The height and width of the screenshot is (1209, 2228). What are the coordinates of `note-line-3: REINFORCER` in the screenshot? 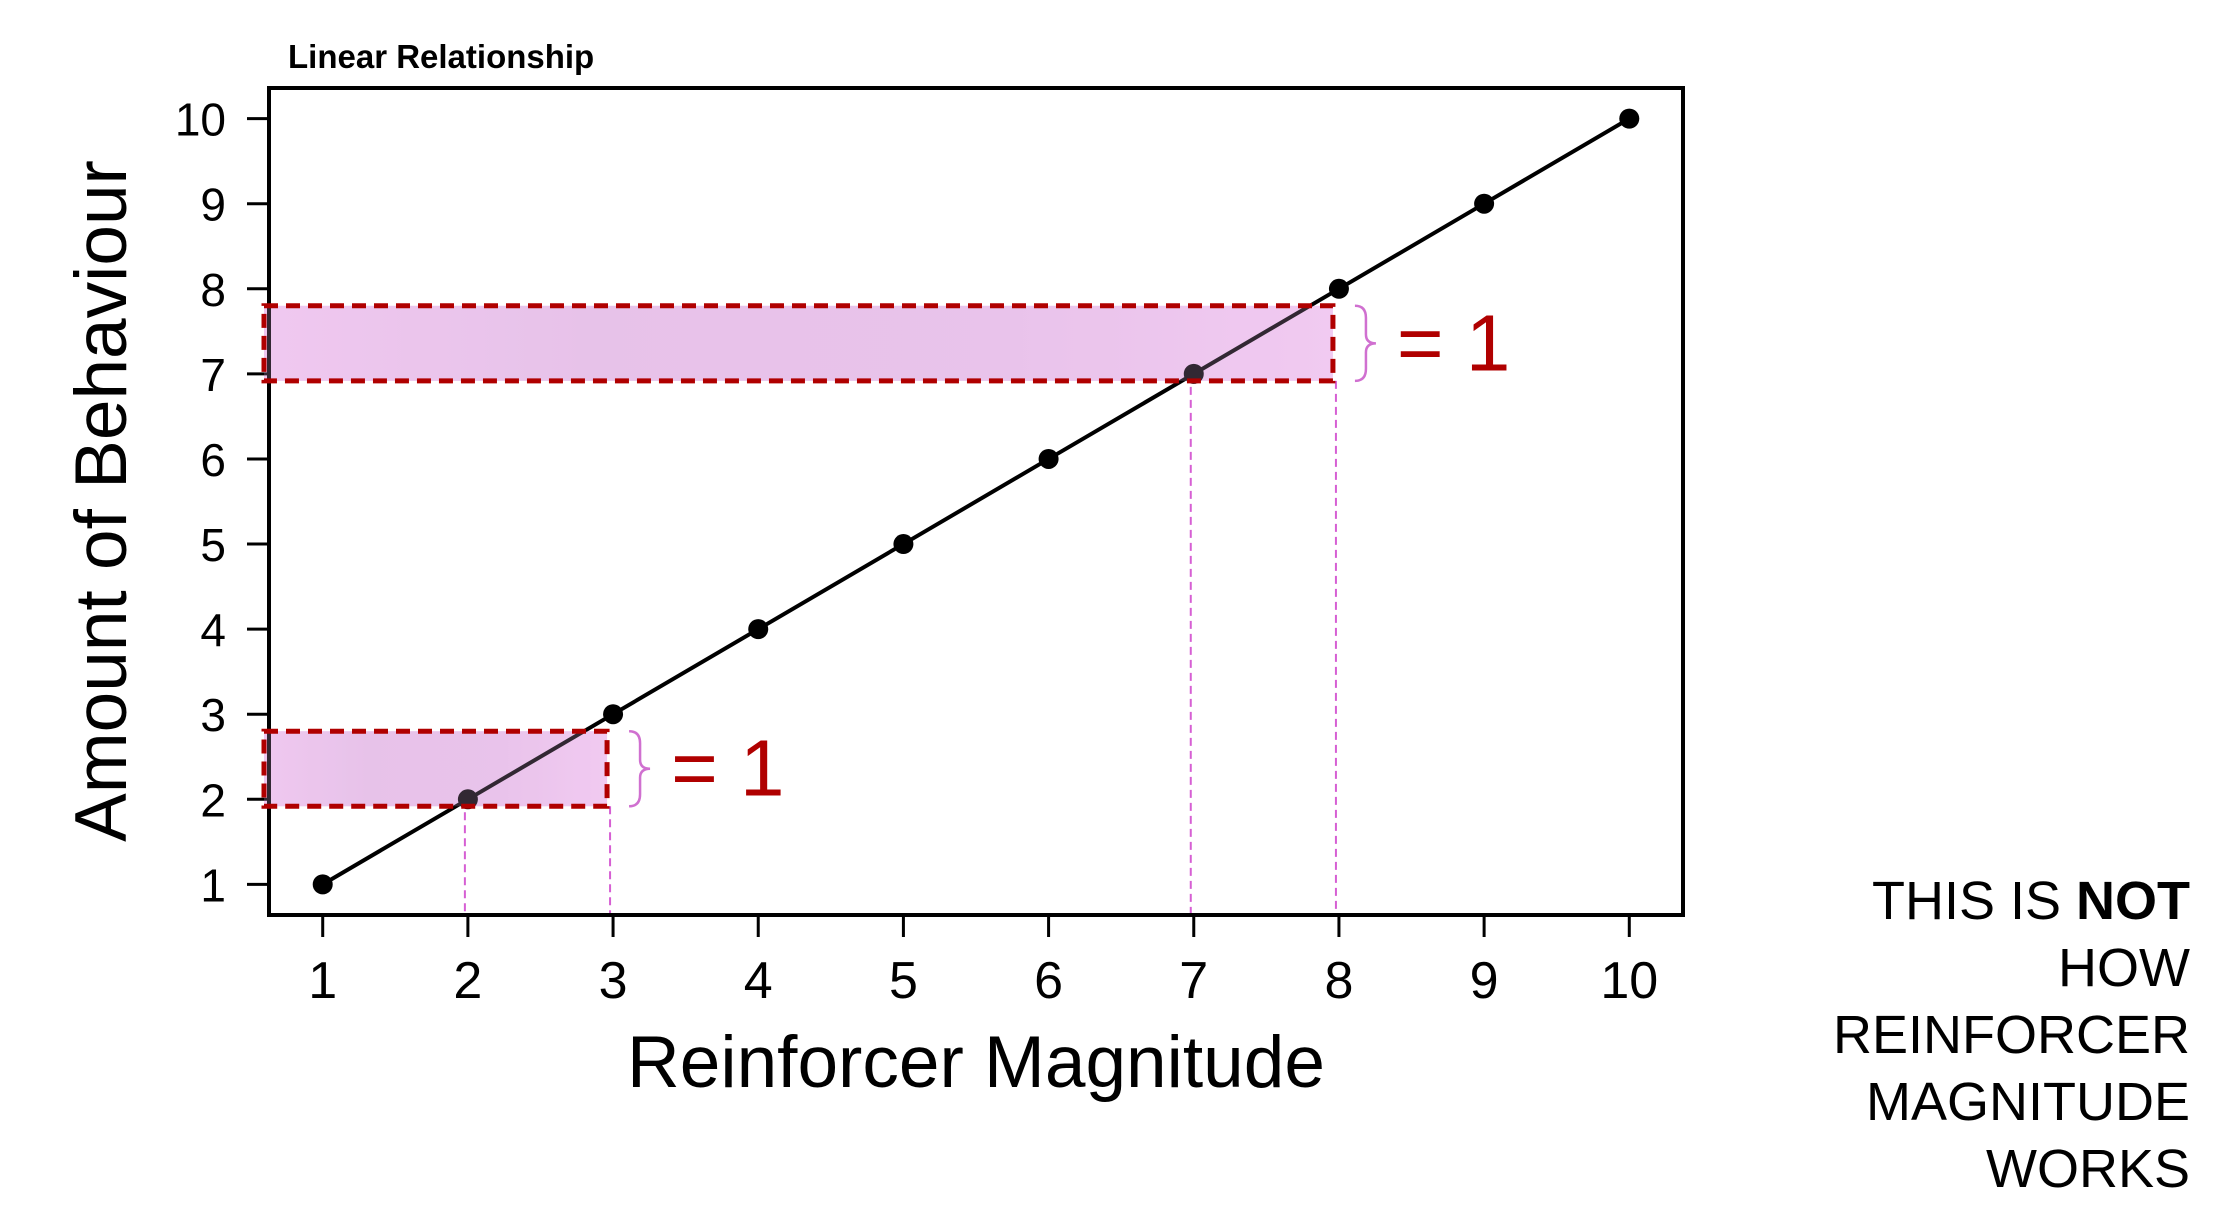 It's located at (2011, 1035).